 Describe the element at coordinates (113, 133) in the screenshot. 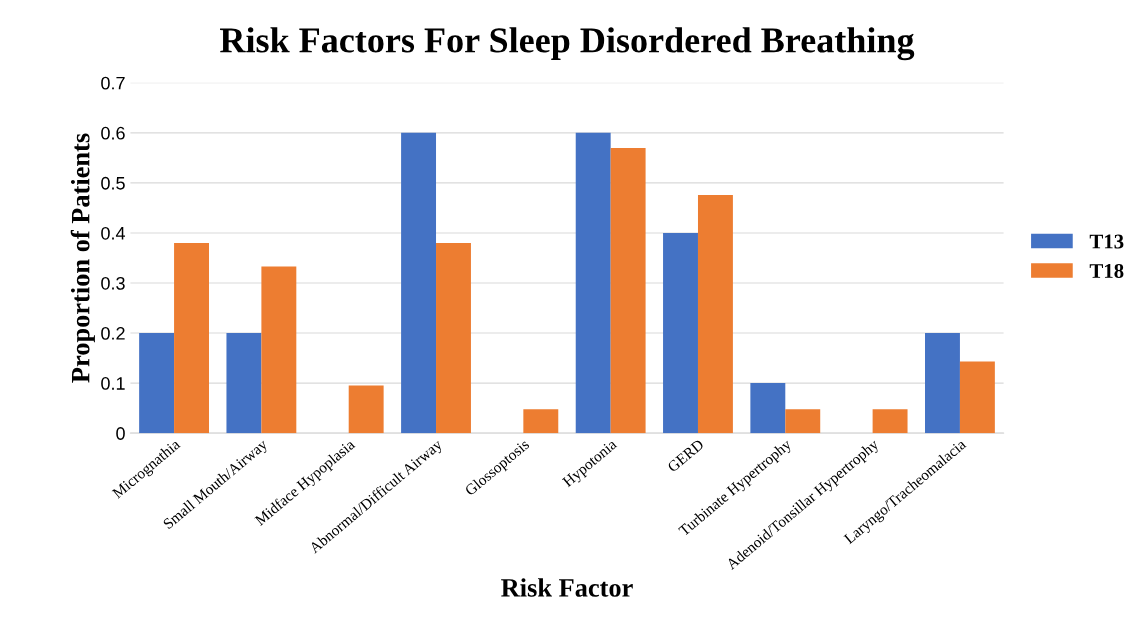

I see `y-tick-label: 0.6` at that location.